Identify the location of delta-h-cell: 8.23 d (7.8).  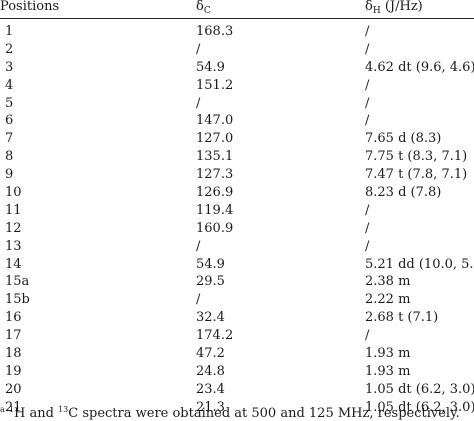
(403, 193).